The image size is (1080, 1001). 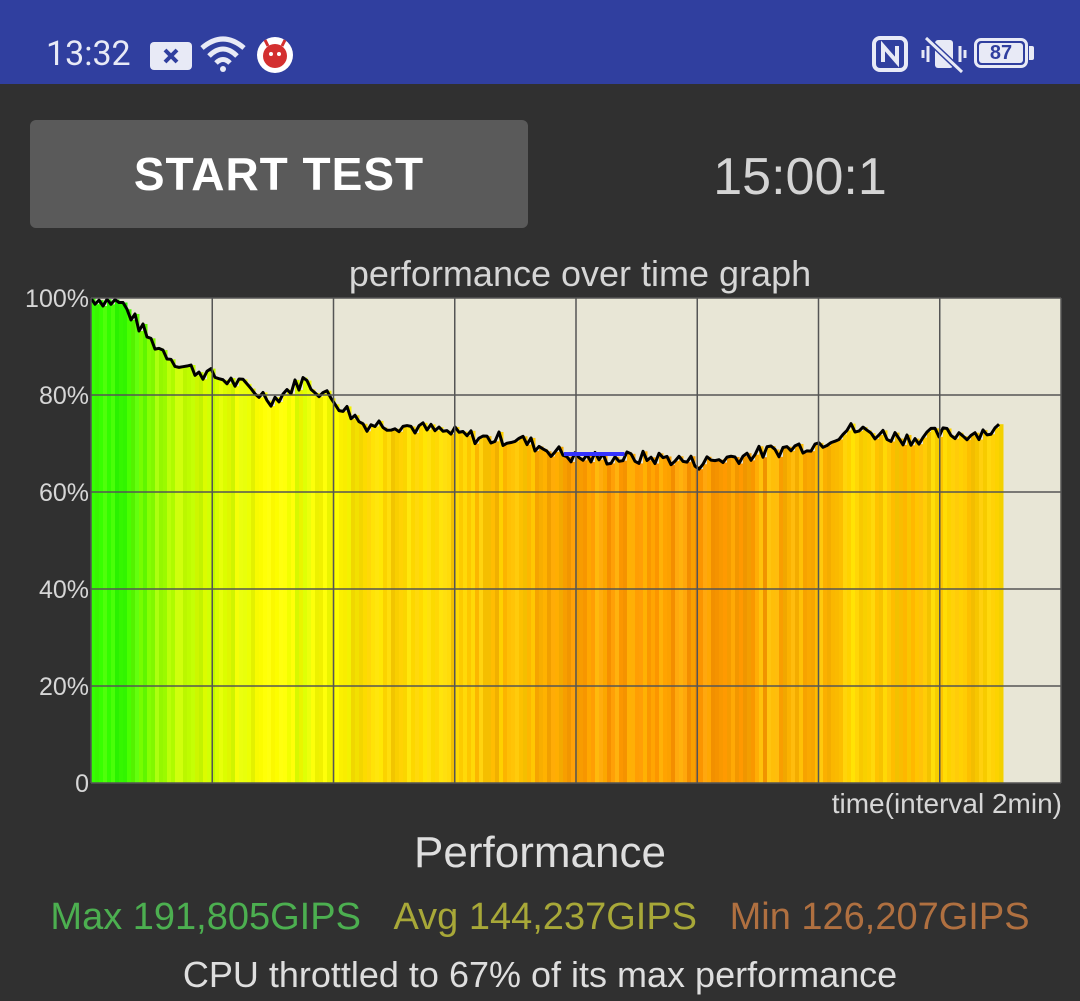 What do you see at coordinates (279, 174) in the screenshot?
I see `start-test-button: START TEST` at bounding box center [279, 174].